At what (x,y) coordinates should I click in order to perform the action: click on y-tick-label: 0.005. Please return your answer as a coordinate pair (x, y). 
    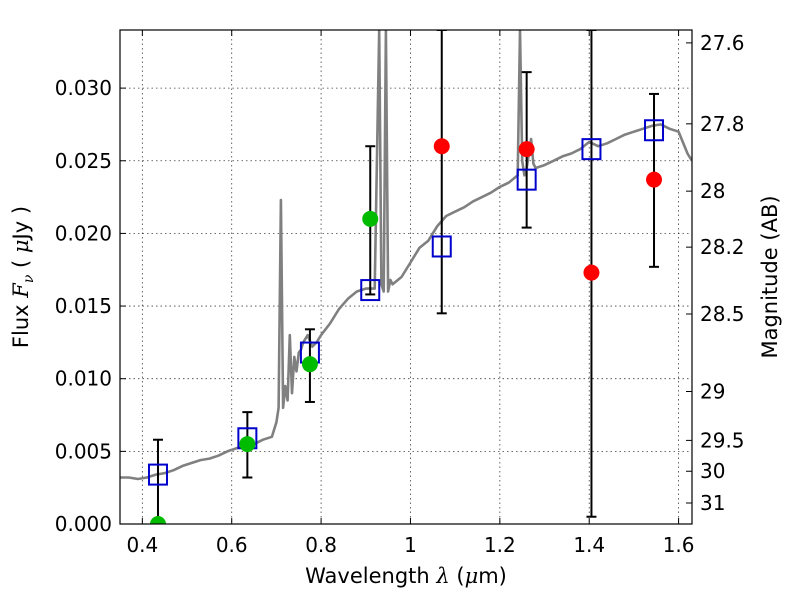
    Looking at the image, I should click on (83, 451).